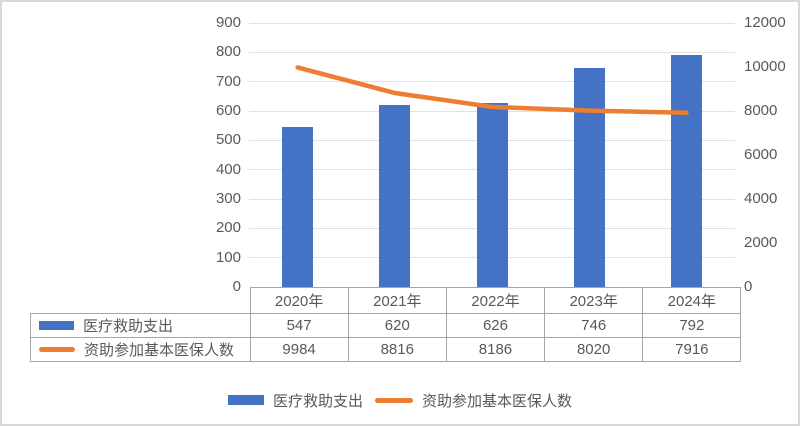 The height and width of the screenshot is (426, 800). I want to click on table-category-cell: 2022年, so click(495, 300).